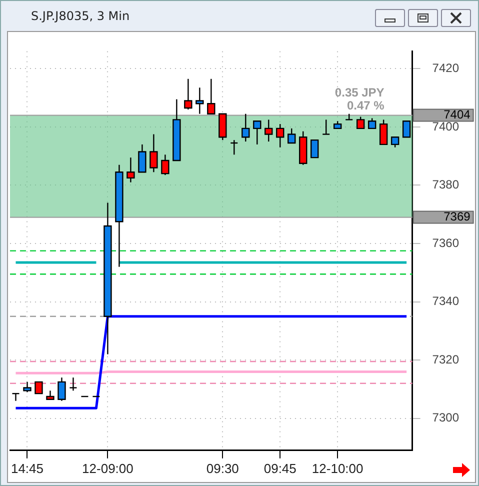  What do you see at coordinates (446, 185) in the screenshot?
I see `y-tick-label: 7380` at bounding box center [446, 185].